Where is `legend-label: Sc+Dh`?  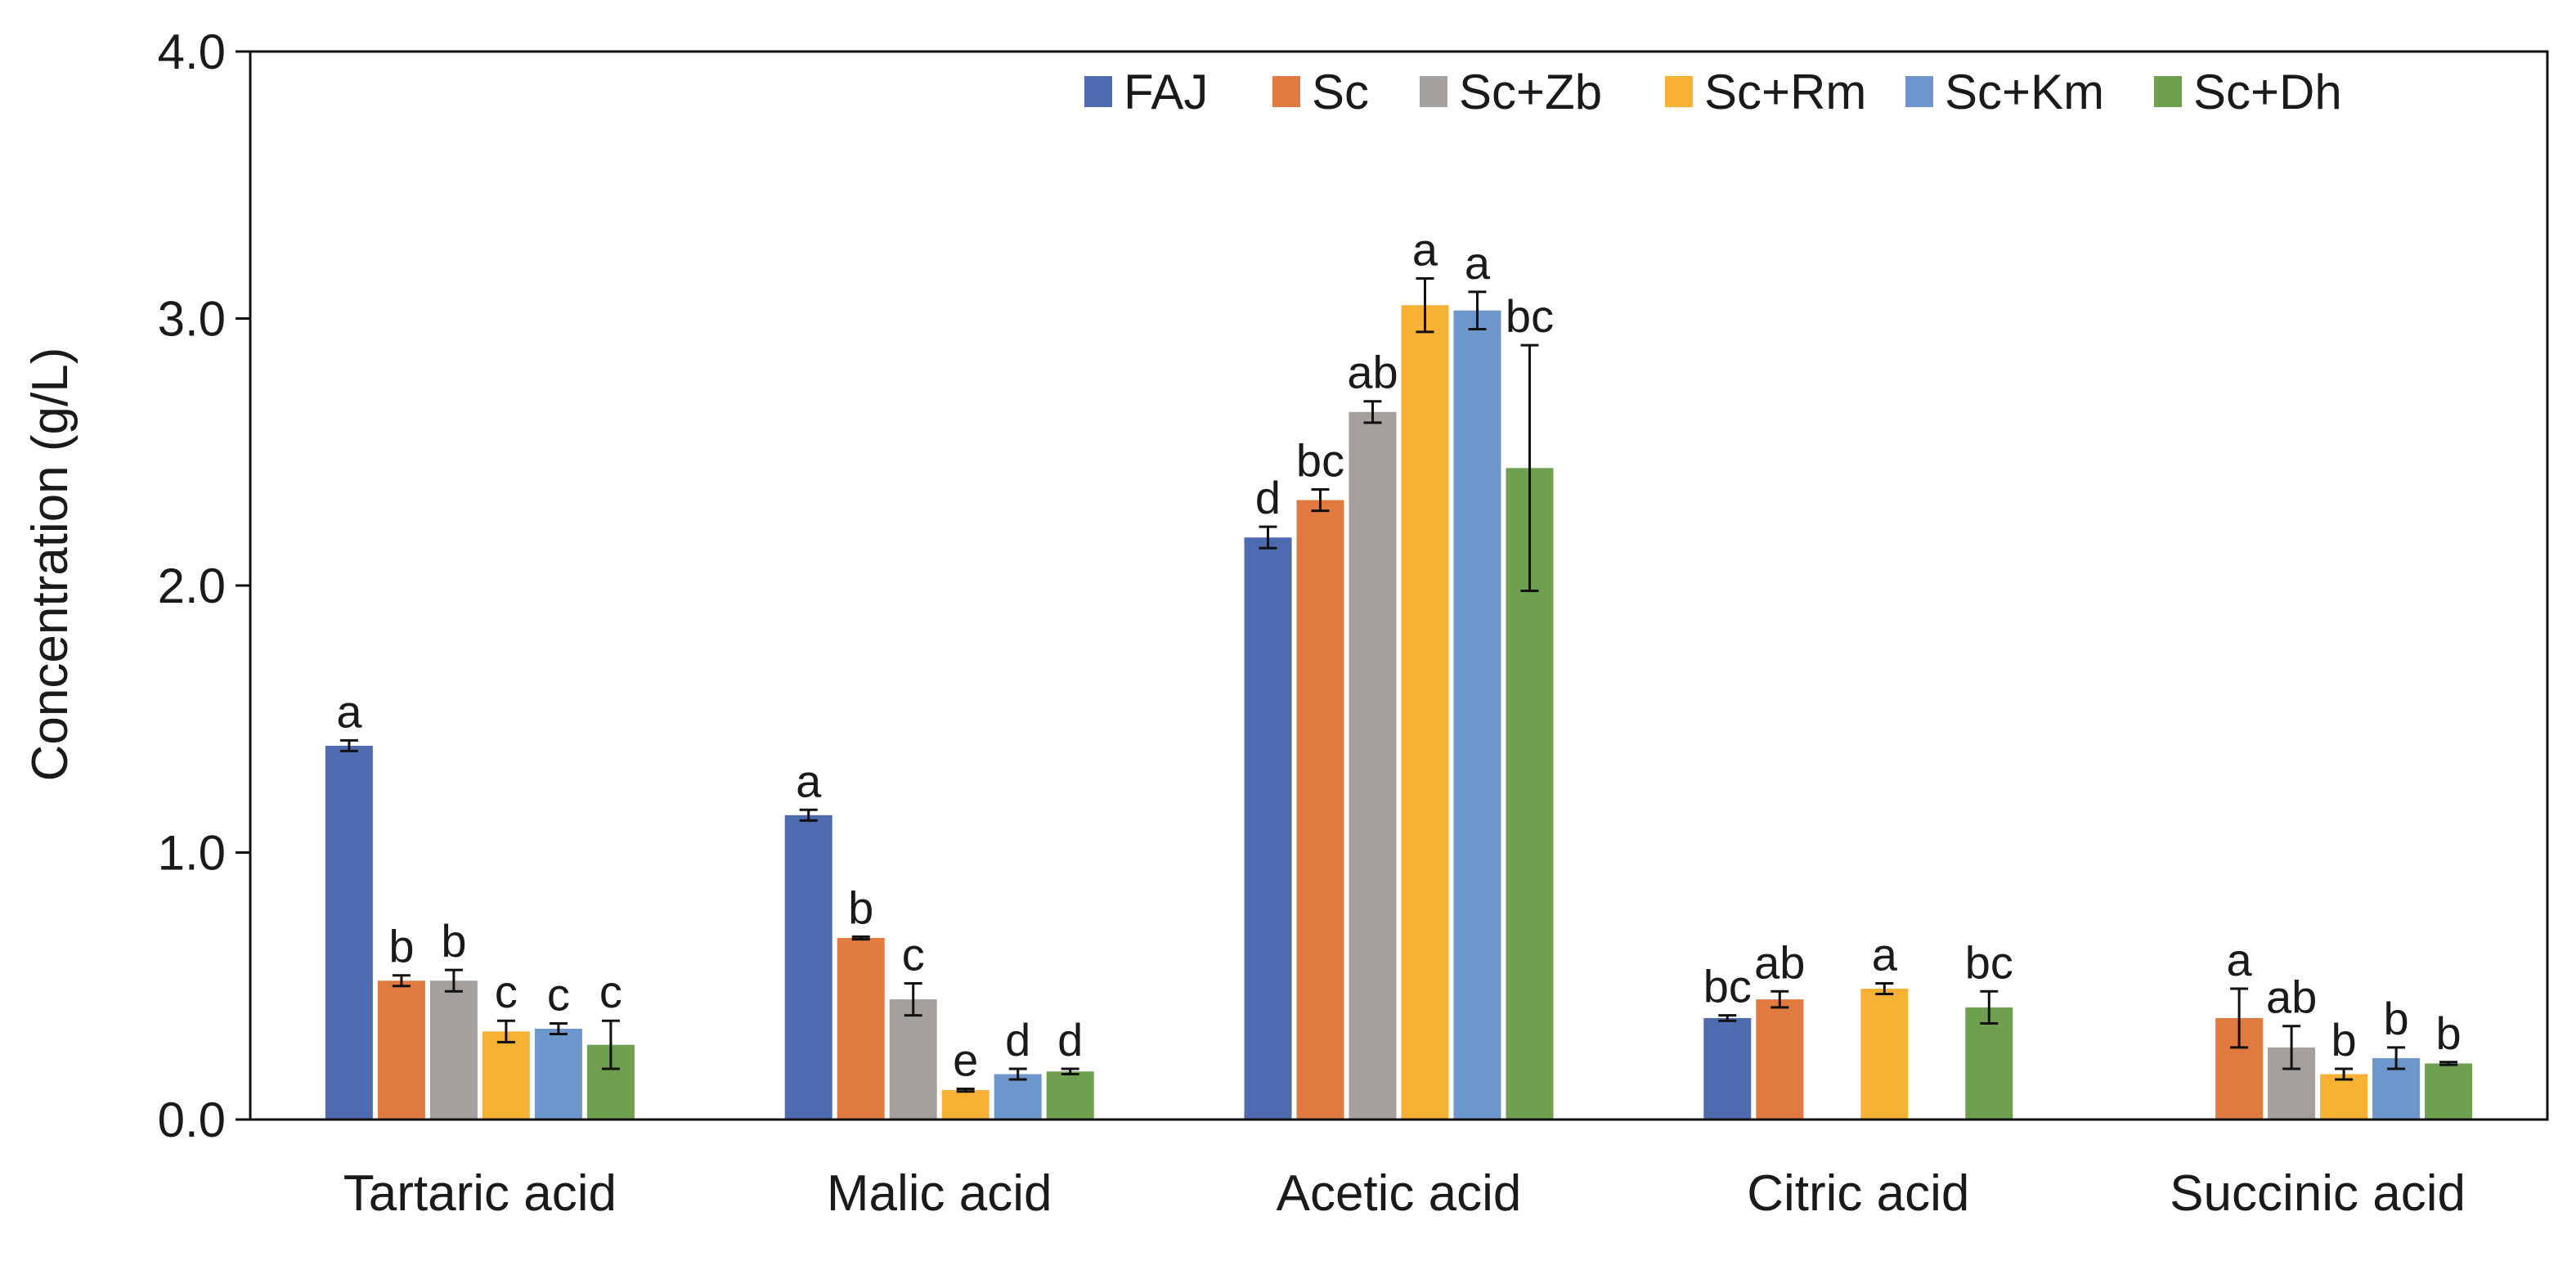
legend-label: Sc+Dh is located at coordinates (2267, 92).